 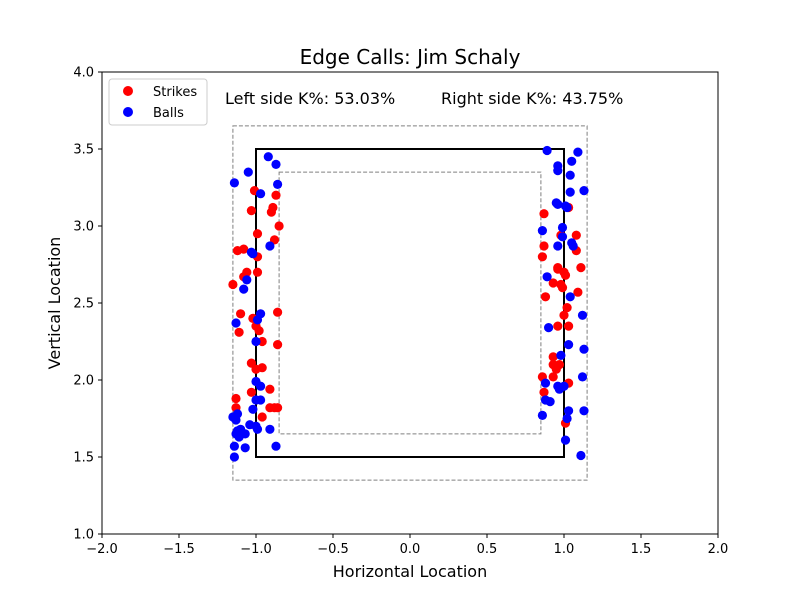 What do you see at coordinates (410, 571) in the screenshot?
I see `x-axis-label: Horizontal Location` at bounding box center [410, 571].